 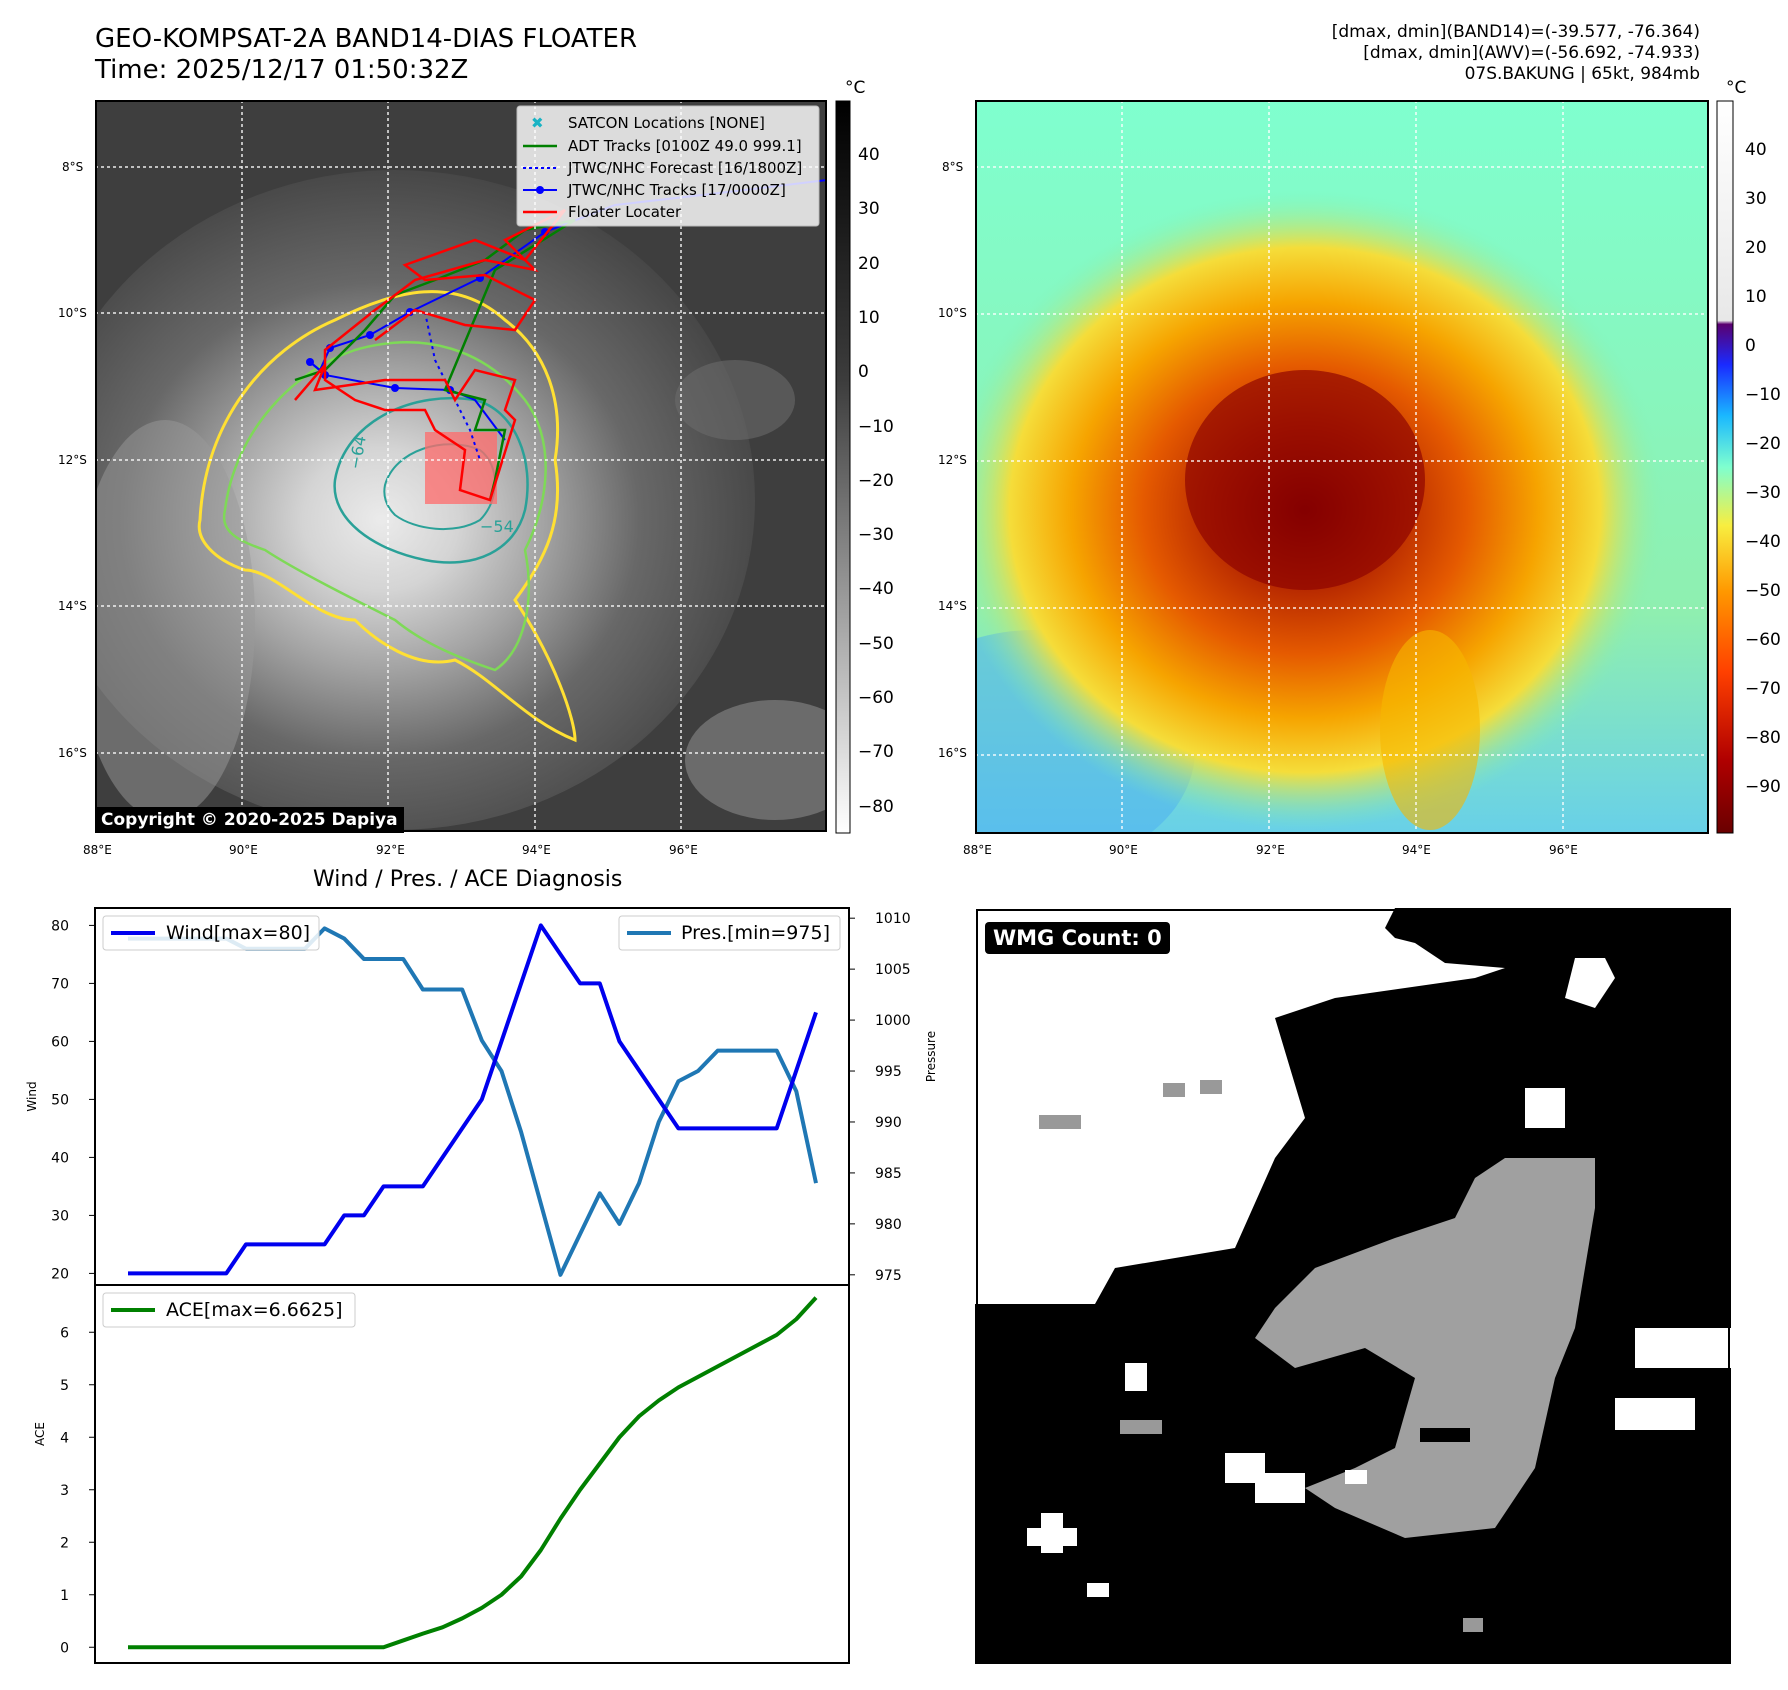 What do you see at coordinates (254, 1310) in the screenshot?
I see `ace-legend-label: ACE[max=6.6625]` at bounding box center [254, 1310].